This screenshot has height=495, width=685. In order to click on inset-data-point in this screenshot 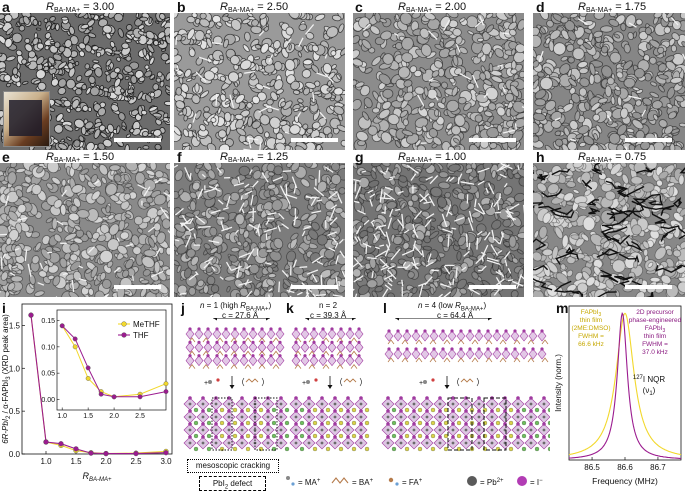, I will do `click(166, 391)`.